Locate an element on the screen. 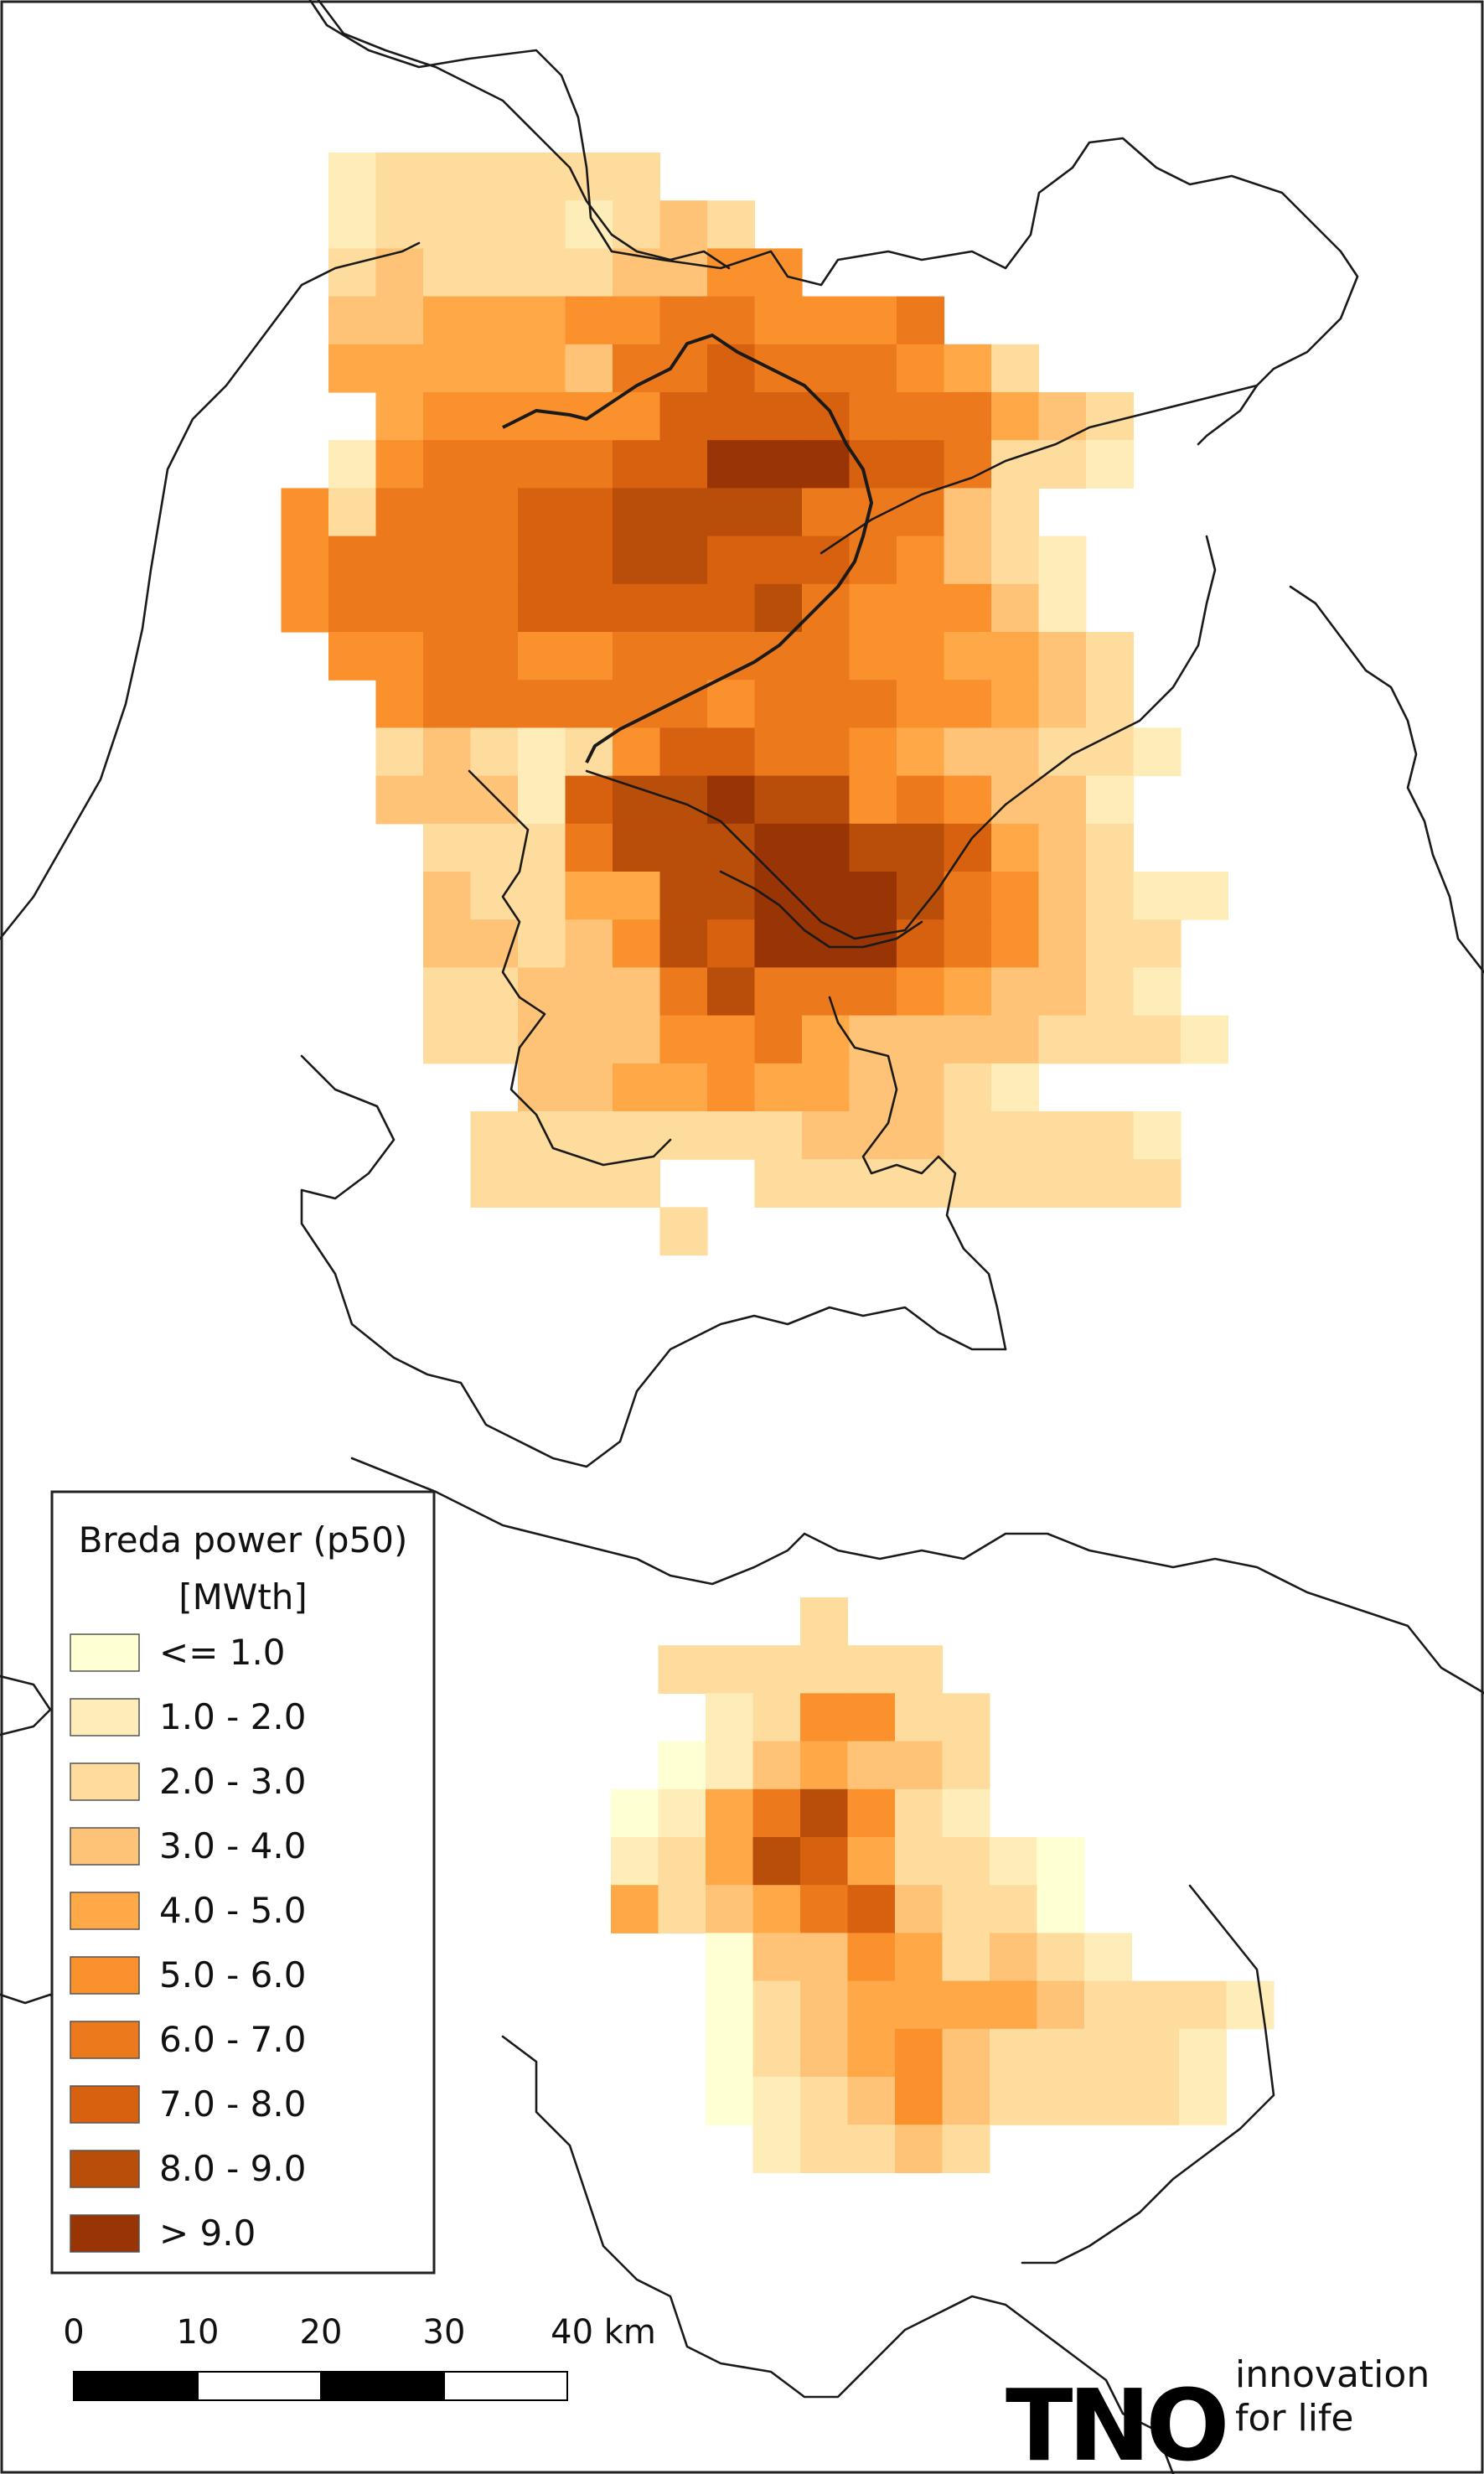 The image size is (1484, 2474). coastline-west-boundary is located at coordinates (210, 590).